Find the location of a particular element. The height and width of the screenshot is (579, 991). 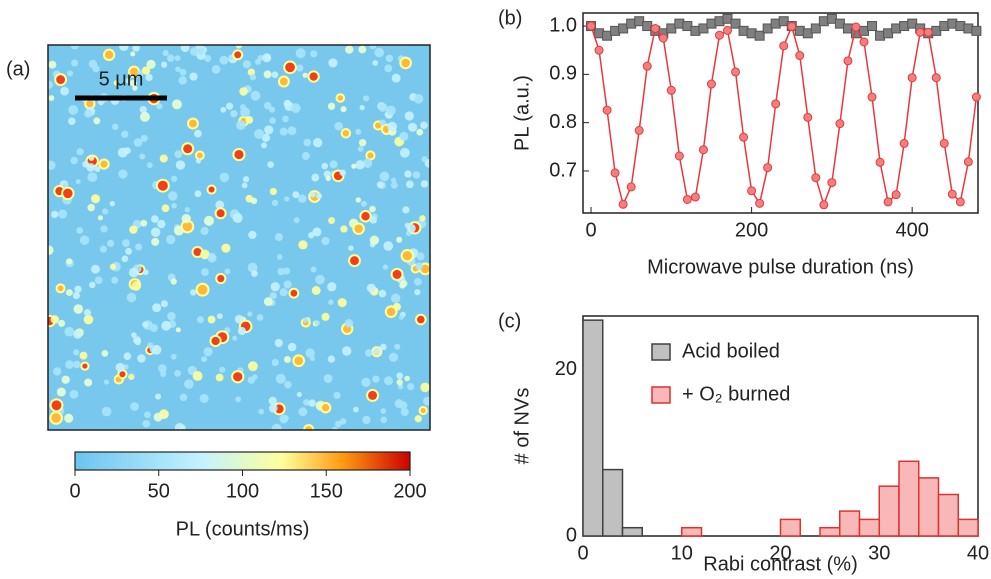

x-axis-label: Rabi contrast (%) is located at coordinates (780, 564).